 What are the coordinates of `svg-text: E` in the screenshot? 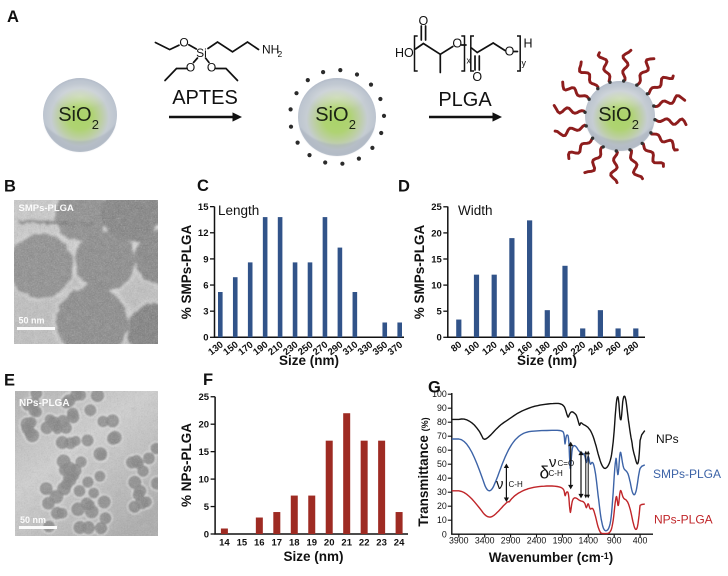 It's located at (9, 381).